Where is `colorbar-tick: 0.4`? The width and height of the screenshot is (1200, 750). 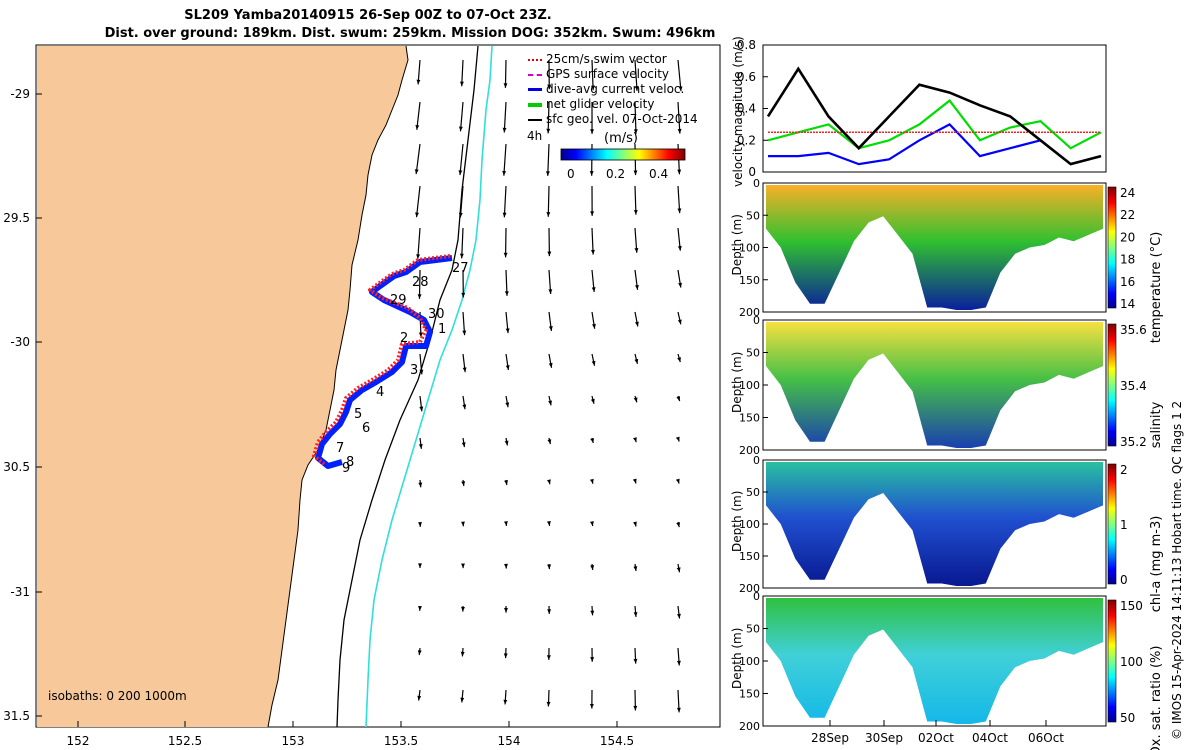
colorbar-tick: 0.4 is located at coordinates (658, 174).